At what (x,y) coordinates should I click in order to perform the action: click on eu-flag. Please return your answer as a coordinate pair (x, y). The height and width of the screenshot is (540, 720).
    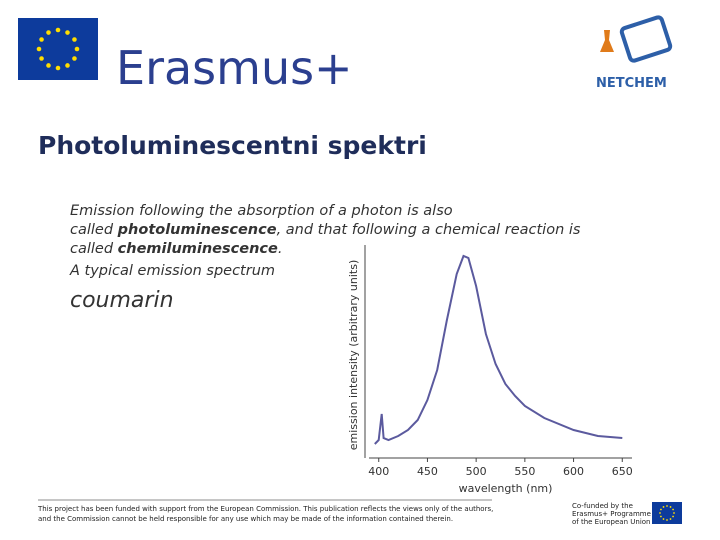
    Looking at the image, I should click on (58, 49).